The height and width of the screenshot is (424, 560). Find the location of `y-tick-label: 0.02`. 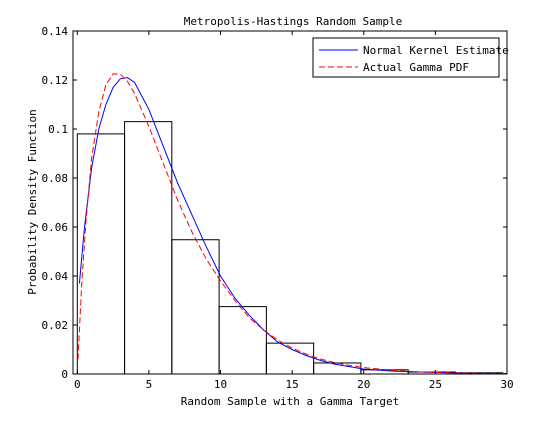

y-tick-label: 0.02 is located at coordinates (55, 325).